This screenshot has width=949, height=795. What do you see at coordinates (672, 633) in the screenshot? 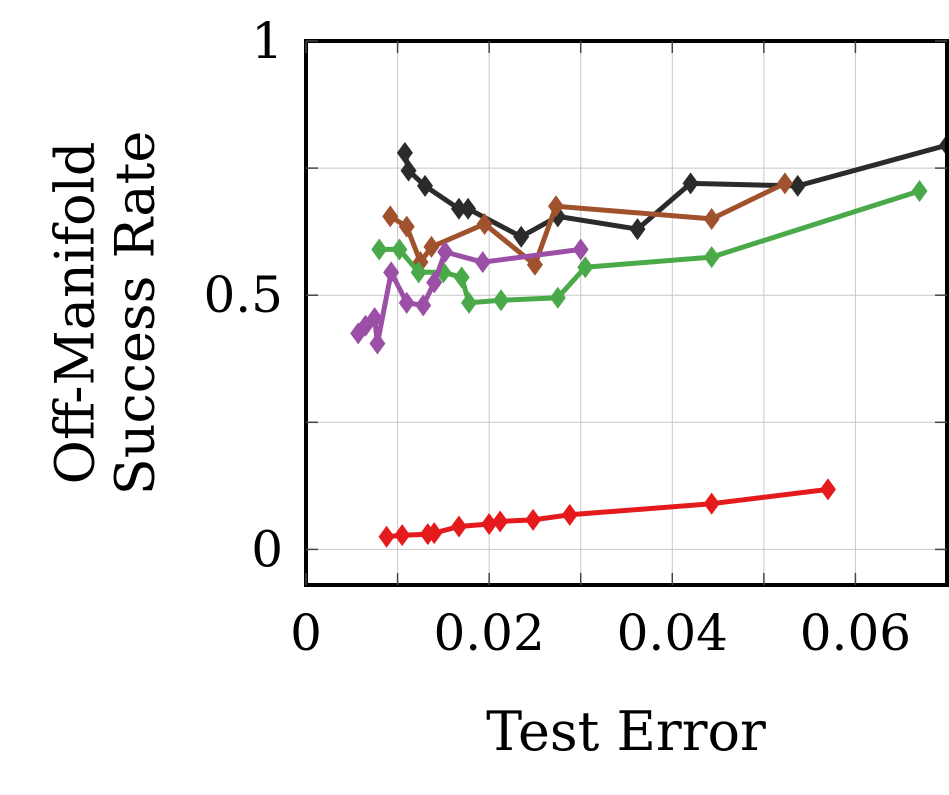
I see `x-tick-label: 0.04` at bounding box center [672, 633].